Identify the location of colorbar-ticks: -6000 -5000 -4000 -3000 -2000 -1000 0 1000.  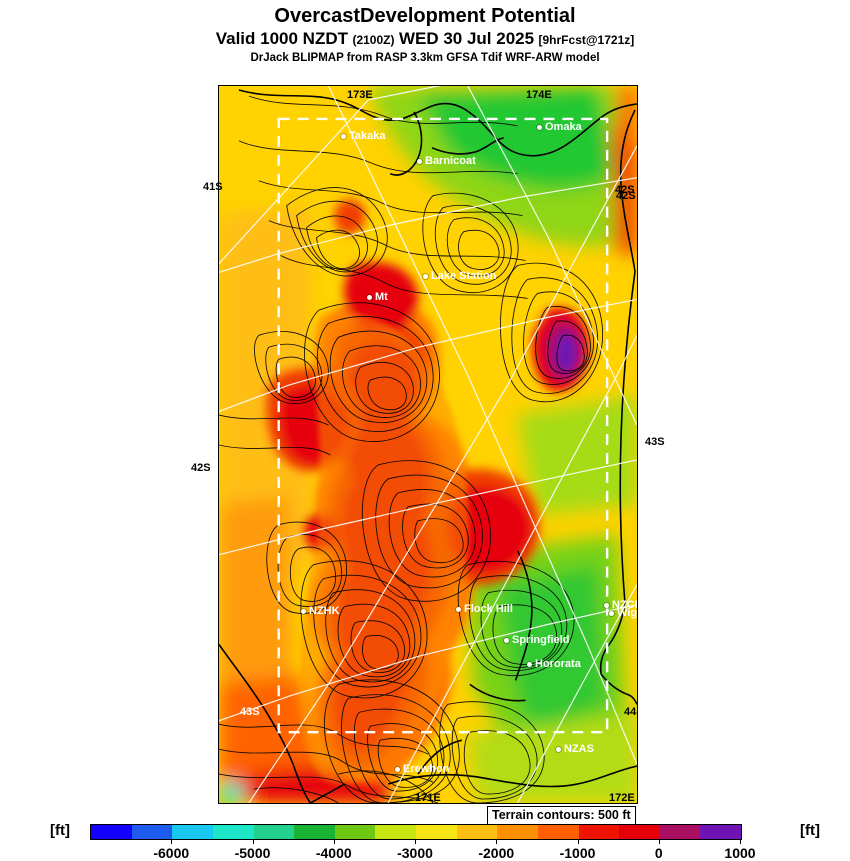
(423, 850).